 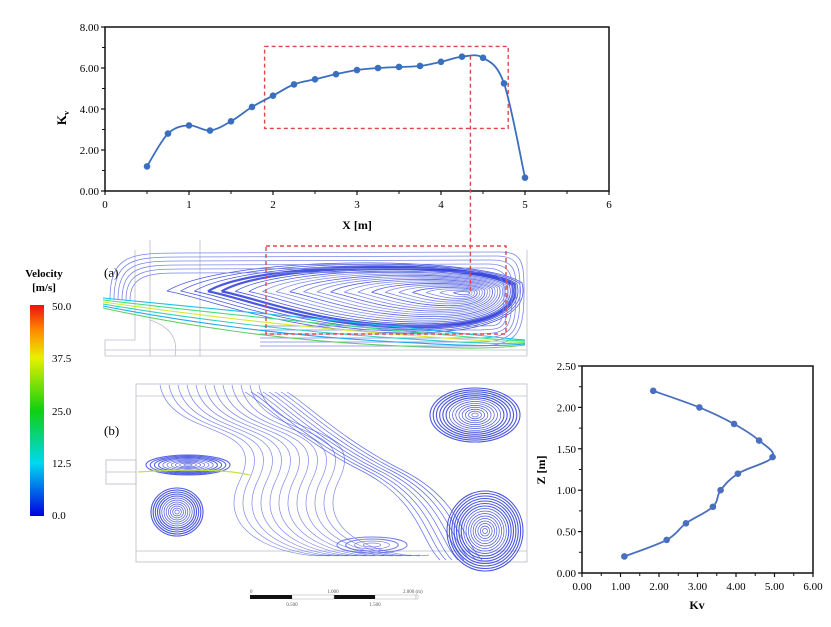 What do you see at coordinates (62, 464) in the screenshot?
I see `legend-tick: 12.5` at bounding box center [62, 464].